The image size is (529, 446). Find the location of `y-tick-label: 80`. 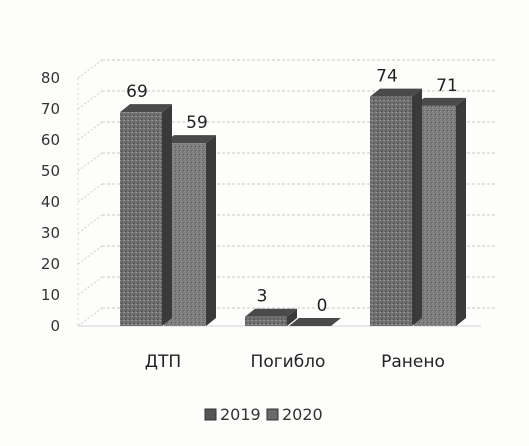

y-tick-label: 80 is located at coordinates (50, 78).